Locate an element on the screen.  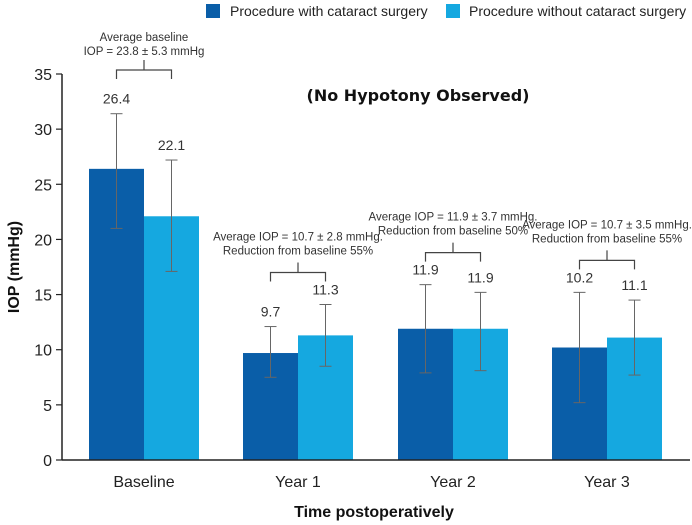
annotation-text: Average IOP = 10.7 ± 3.5 mmHg. is located at coordinates (607, 225).